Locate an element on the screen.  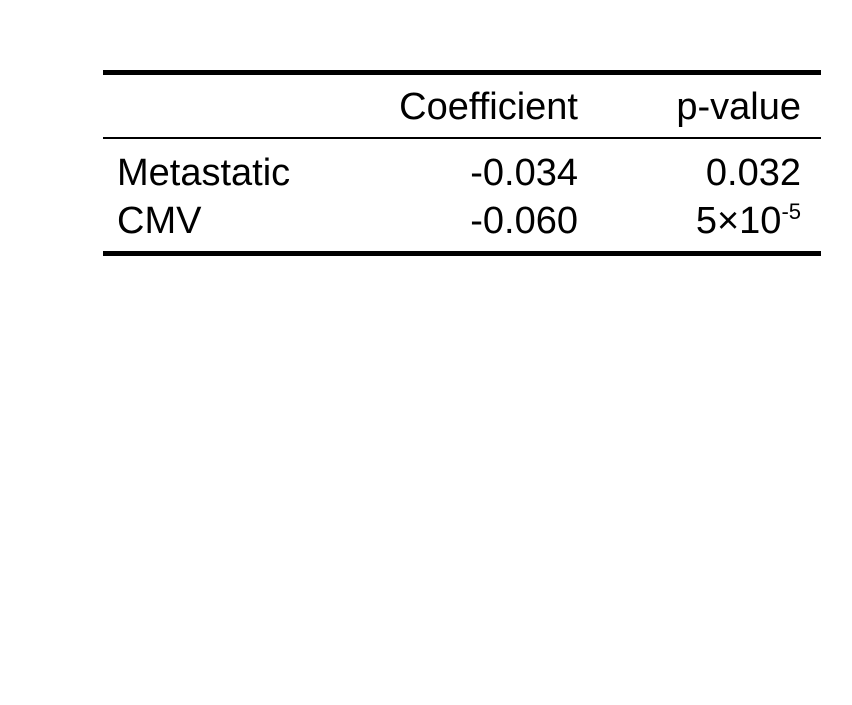
p-value-base: 5×10 is located at coordinates (738, 221).